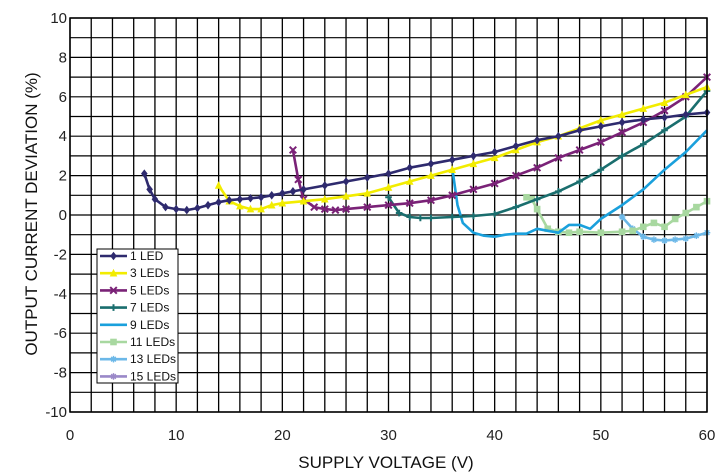  I want to click on legend-item: 1 LED, so click(132, 256).